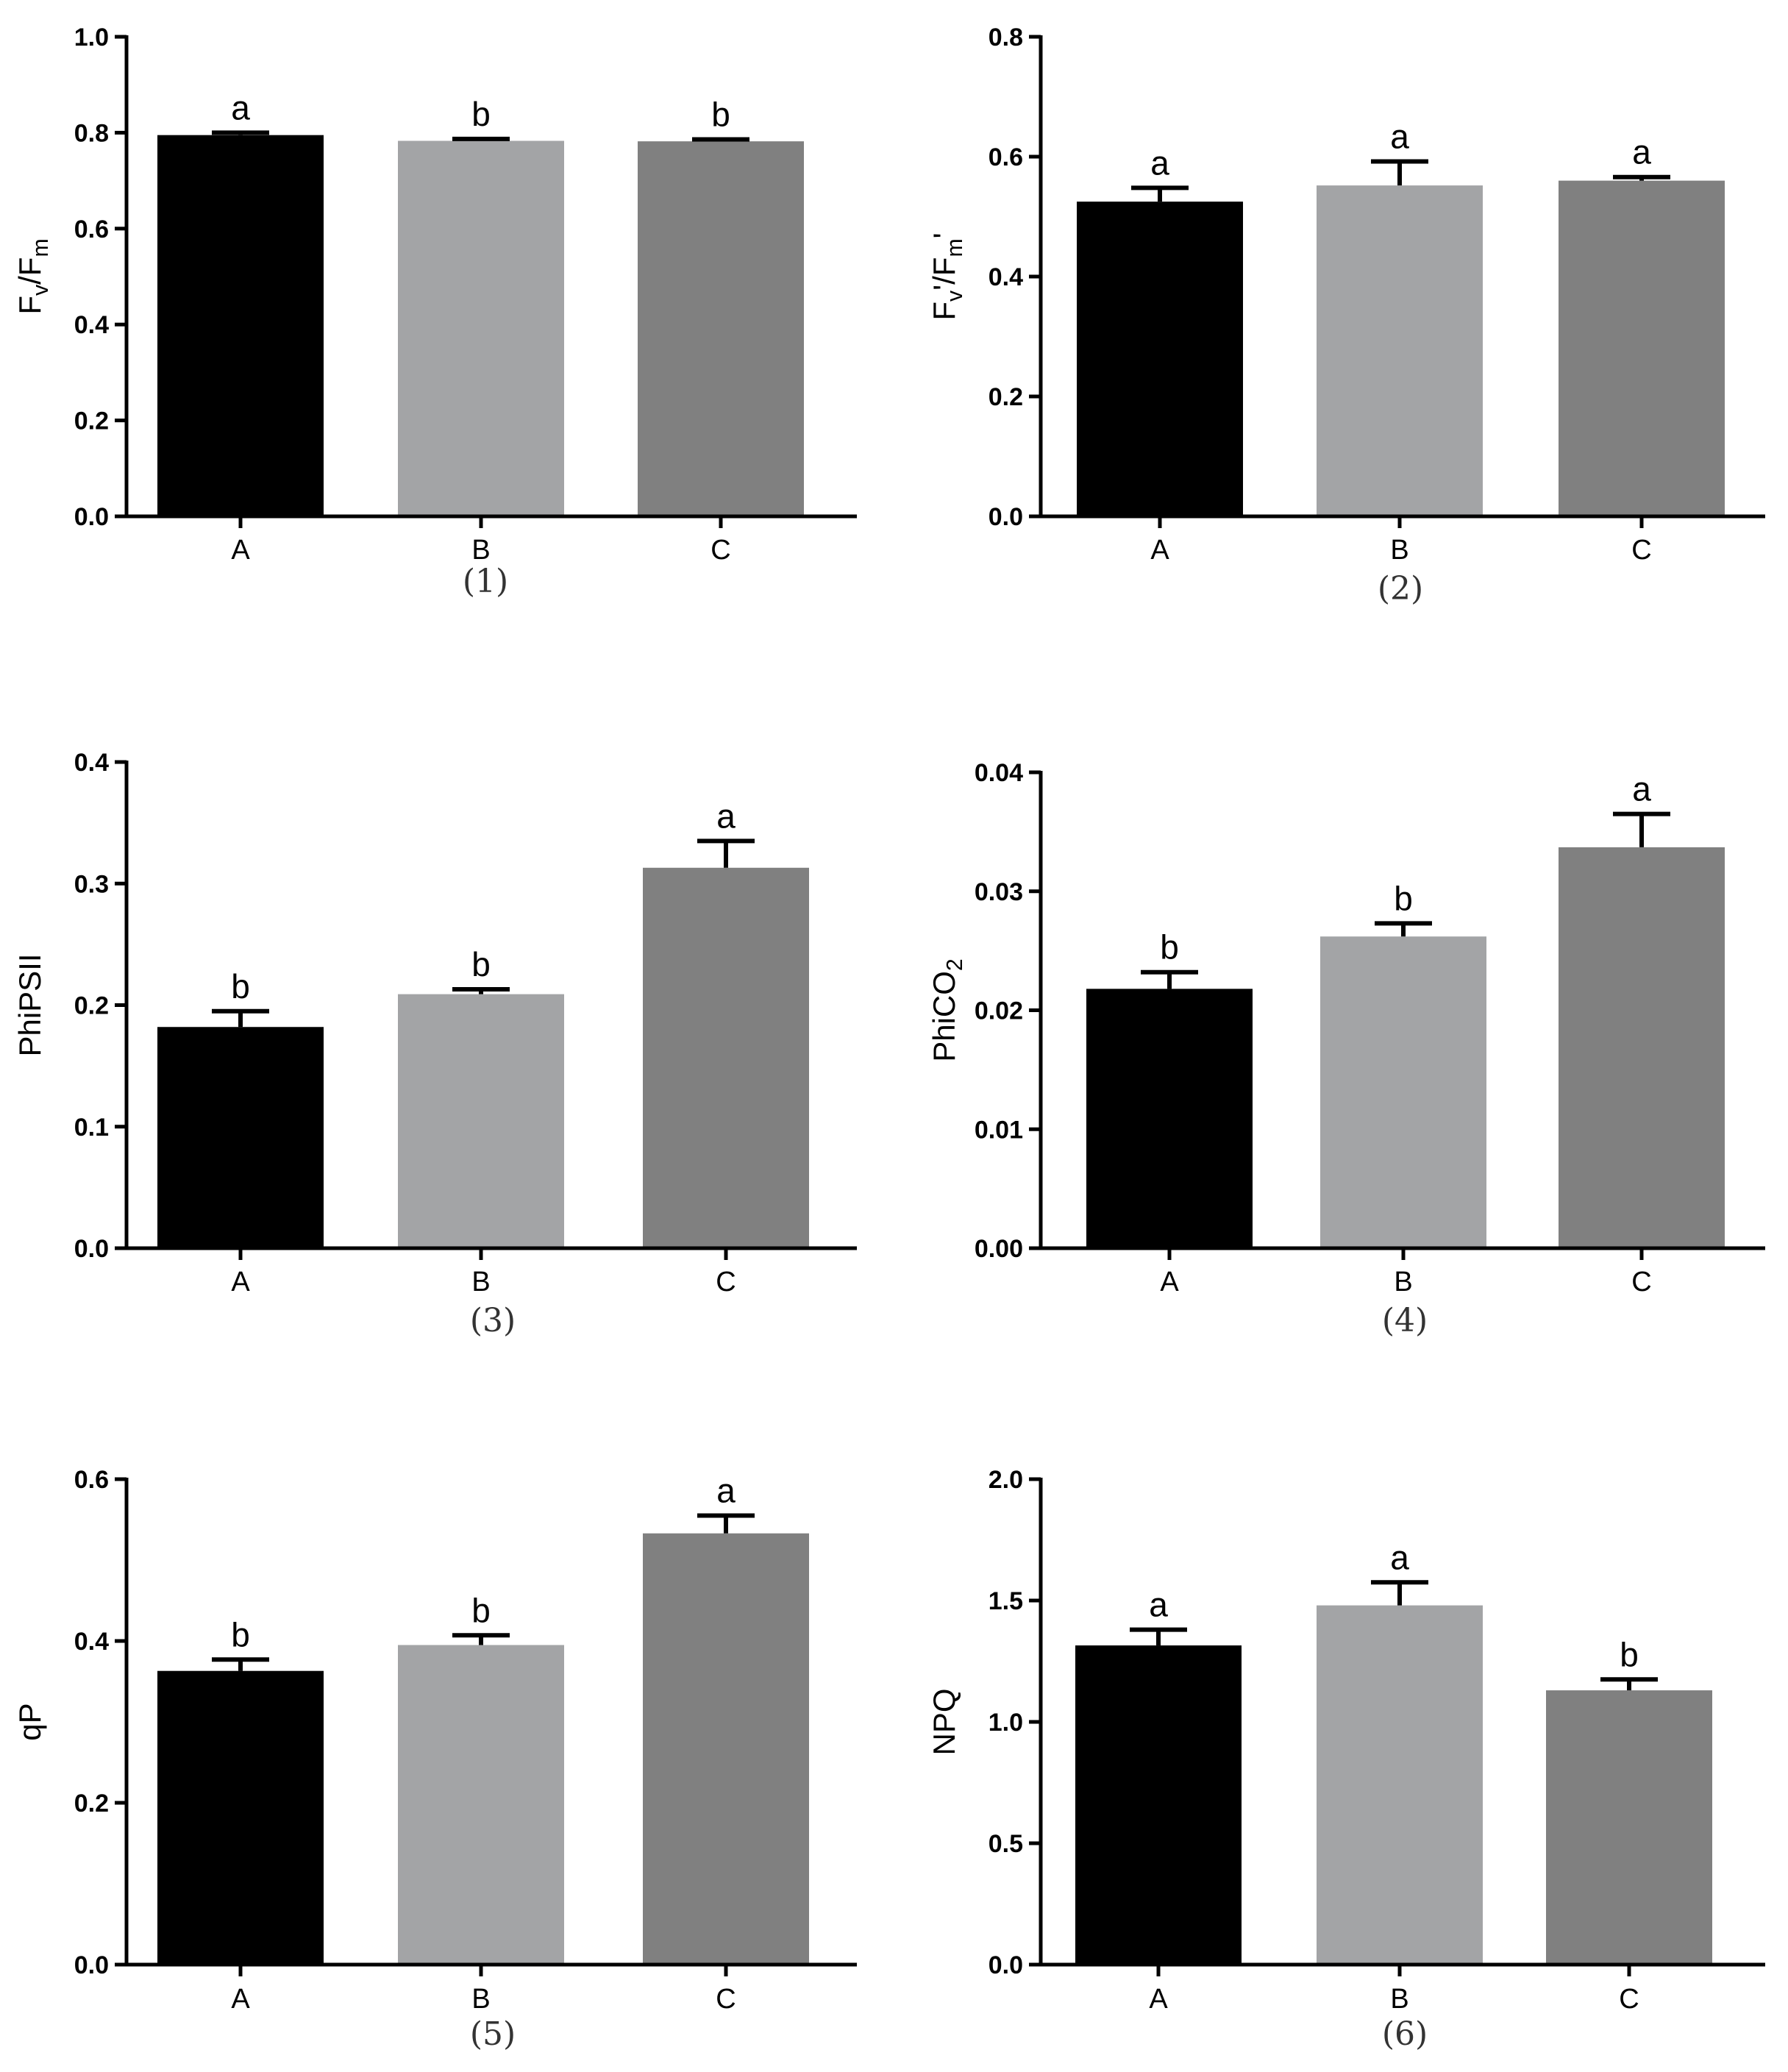 This screenshot has height=2072, width=1788. What do you see at coordinates (944, 235) in the screenshot?
I see `y-axis-label-part: '` at bounding box center [944, 235].